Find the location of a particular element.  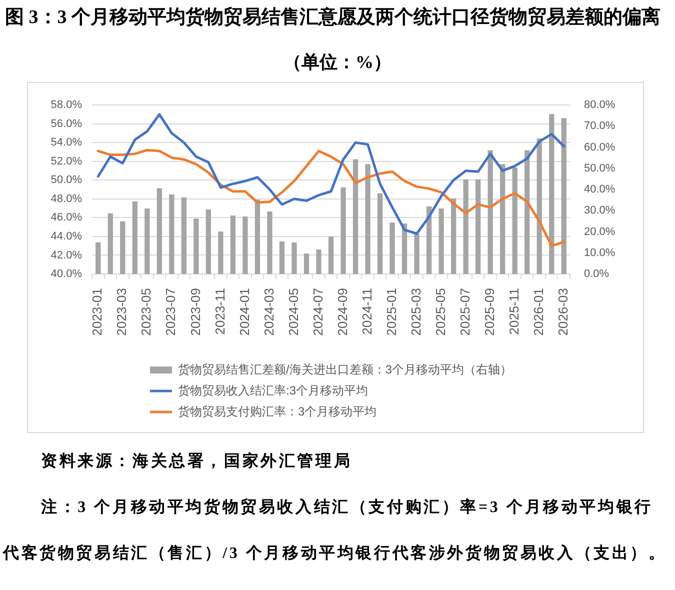

legend-label: 货物贸易结售汇差额/海关进出口差额：3个月移动平均（右轴） is located at coordinates (345, 369).